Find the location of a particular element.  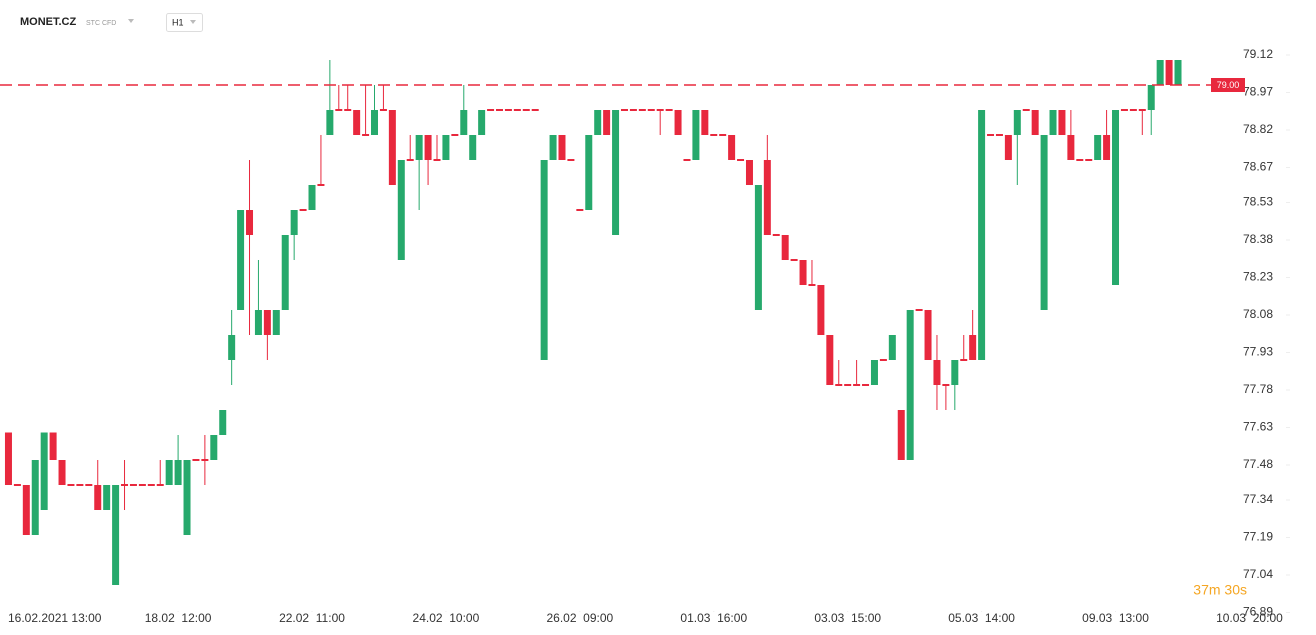

y-tick-label: 79.12 is located at coordinates (1258, 54).